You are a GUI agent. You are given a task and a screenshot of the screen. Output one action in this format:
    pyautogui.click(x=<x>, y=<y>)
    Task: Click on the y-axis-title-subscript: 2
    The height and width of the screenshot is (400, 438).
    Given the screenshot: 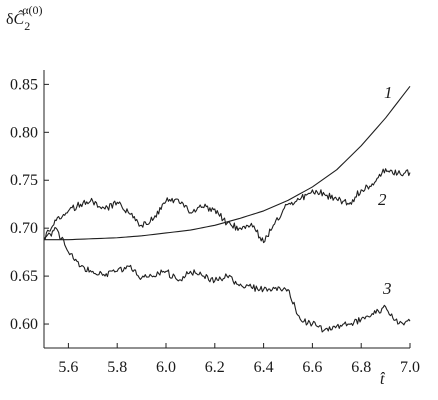 What is the action you would take?
    pyautogui.click(x=27, y=26)
    